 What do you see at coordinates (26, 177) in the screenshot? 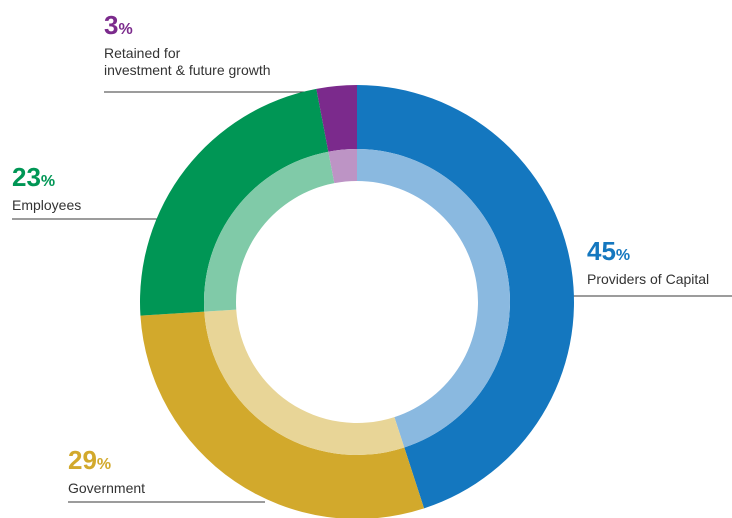
I see `employees-value: 23` at bounding box center [26, 177].